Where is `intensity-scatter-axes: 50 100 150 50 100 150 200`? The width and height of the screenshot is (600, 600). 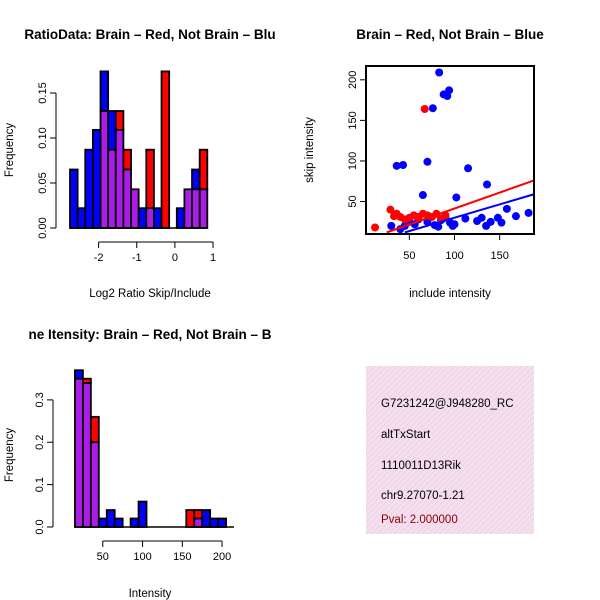 intensity-scatter-axes: 50 100 150 50 100 150 200 is located at coordinates (441, 163).